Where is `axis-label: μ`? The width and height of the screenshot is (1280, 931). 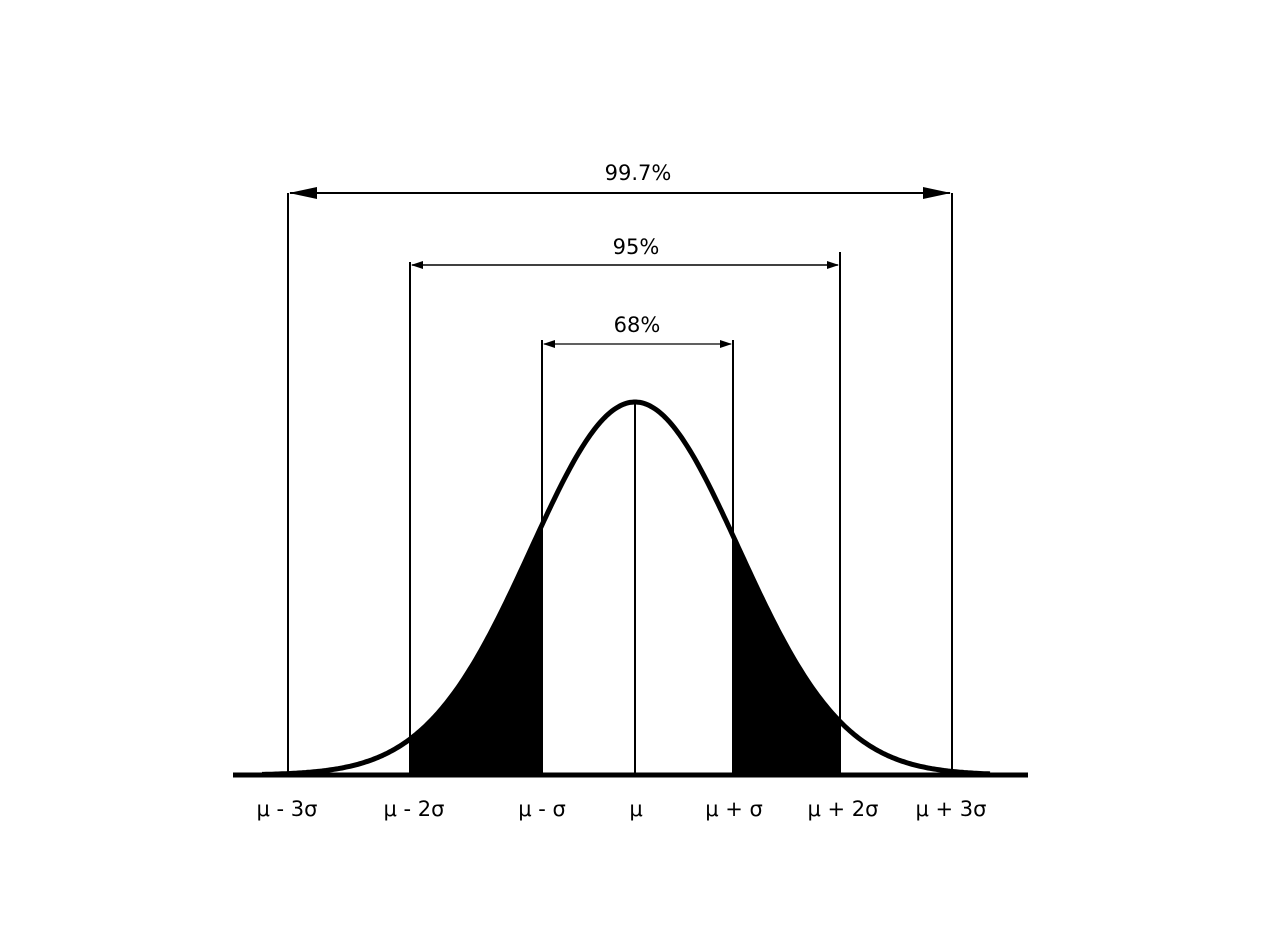 axis-label: μ is located at coordinates (635, 809).